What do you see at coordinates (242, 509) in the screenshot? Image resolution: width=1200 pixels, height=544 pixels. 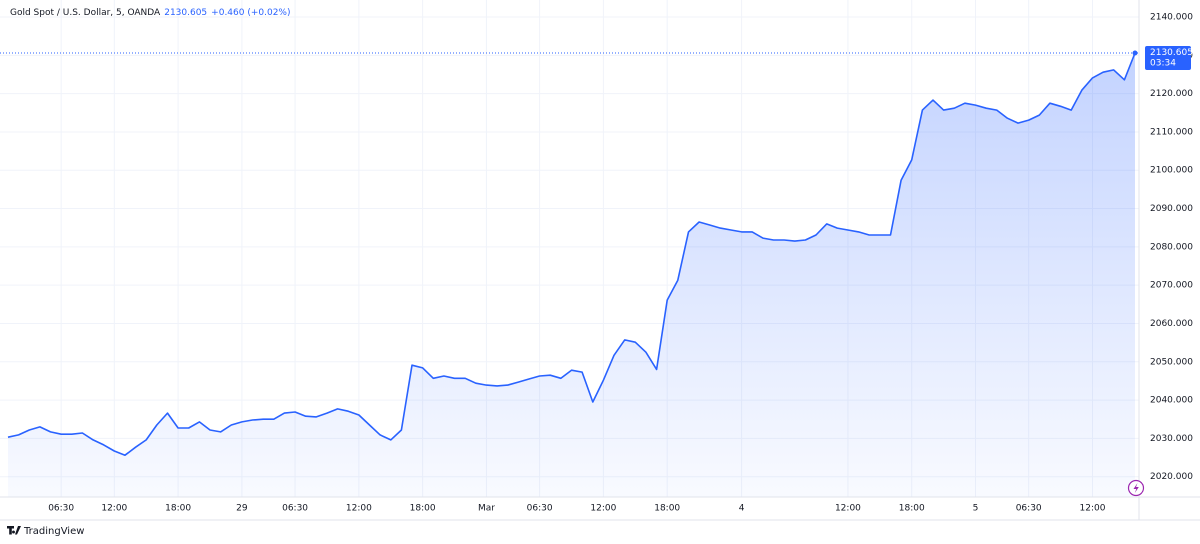 I see `x-tick-label: 29` at bounding box center [242, 509].